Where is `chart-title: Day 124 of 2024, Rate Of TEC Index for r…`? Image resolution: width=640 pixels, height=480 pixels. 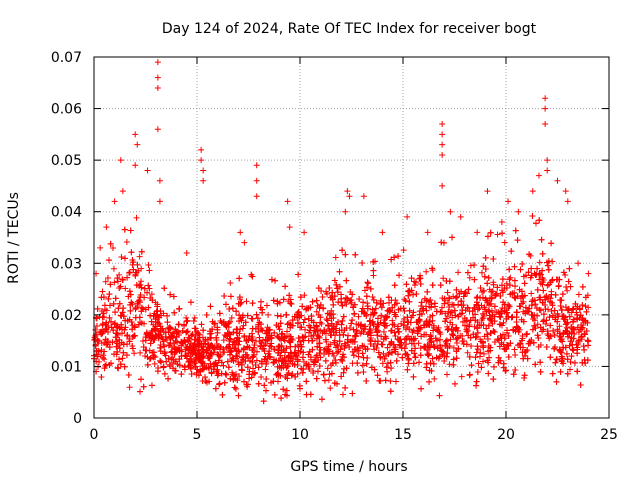
chart-title: Day 124 of 2024, Rate Of TEC Index for r… is located at coordinates (349, 29).